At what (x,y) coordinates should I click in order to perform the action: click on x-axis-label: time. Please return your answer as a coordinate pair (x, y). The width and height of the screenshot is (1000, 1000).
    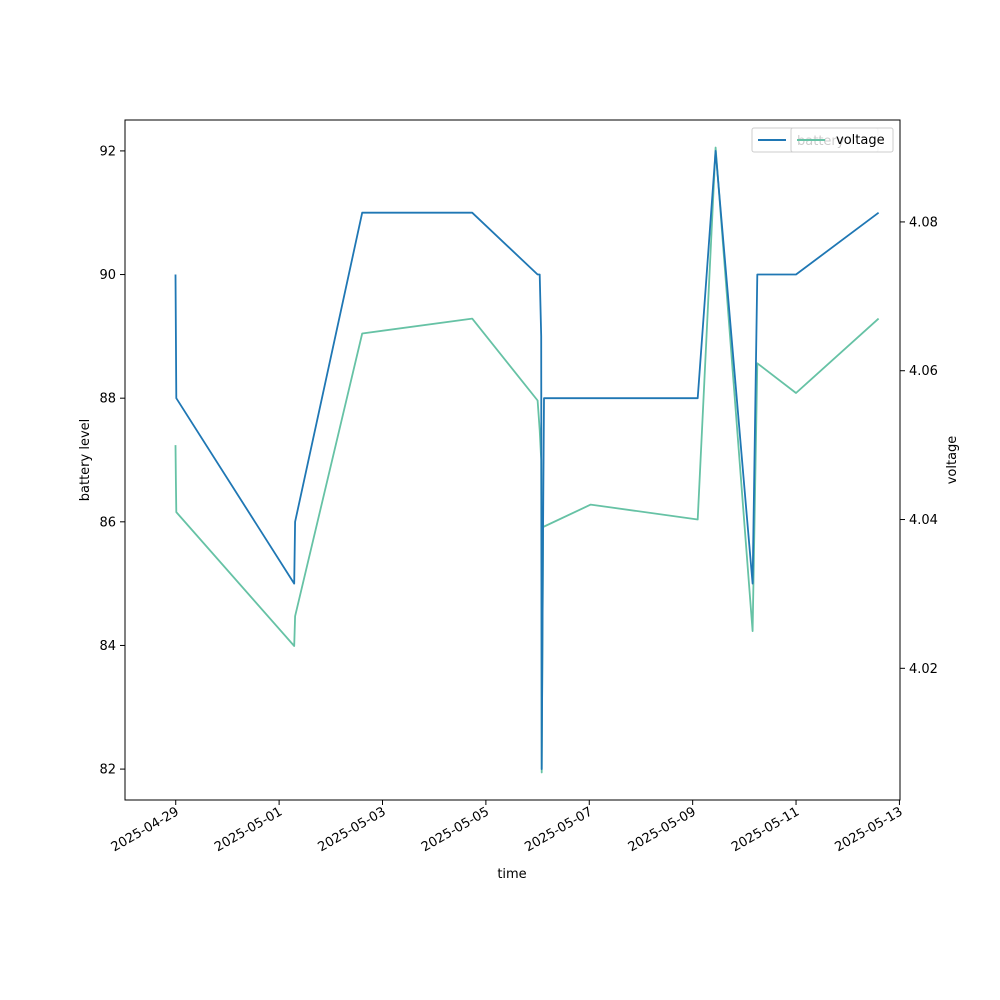
    Looking at the image, I should click on (511, 874).